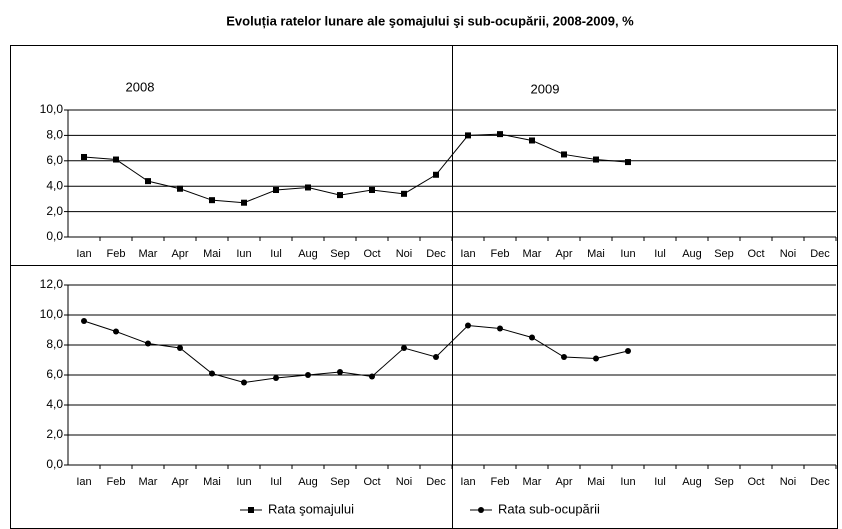 The width and height of the screenshot is (842, 529). Describe the element at coordinates (140, 86) in the screenshot. I see `year-label: 2008` at that location.